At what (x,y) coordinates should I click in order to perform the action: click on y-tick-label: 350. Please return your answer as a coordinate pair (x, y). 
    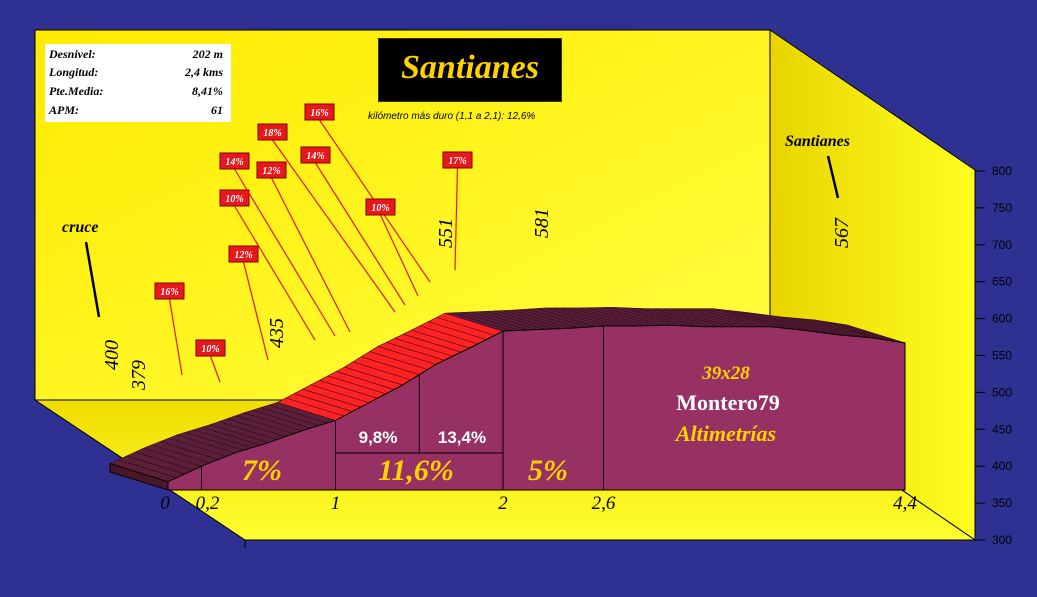
    Looking at the image, I should click on (1002, 503).